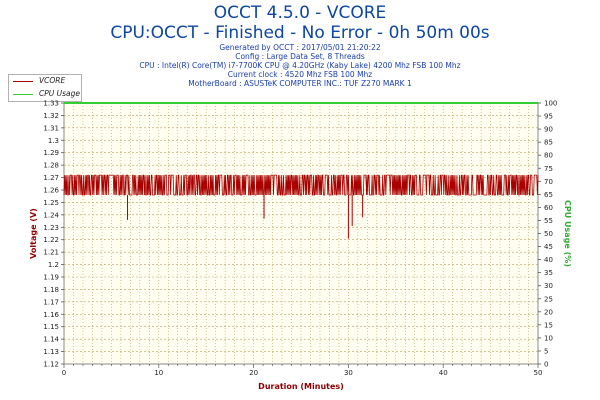  What do you see at coordinates (51, 191) in the screenshot?
I see `y-tick-label: 1.26` at bounding box center [51, 191].